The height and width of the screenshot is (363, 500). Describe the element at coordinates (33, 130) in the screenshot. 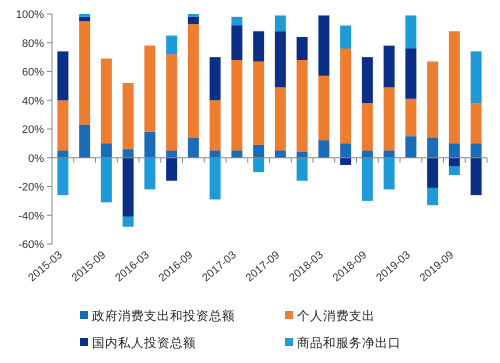

I see `y-tick-label: 20%` at that location.